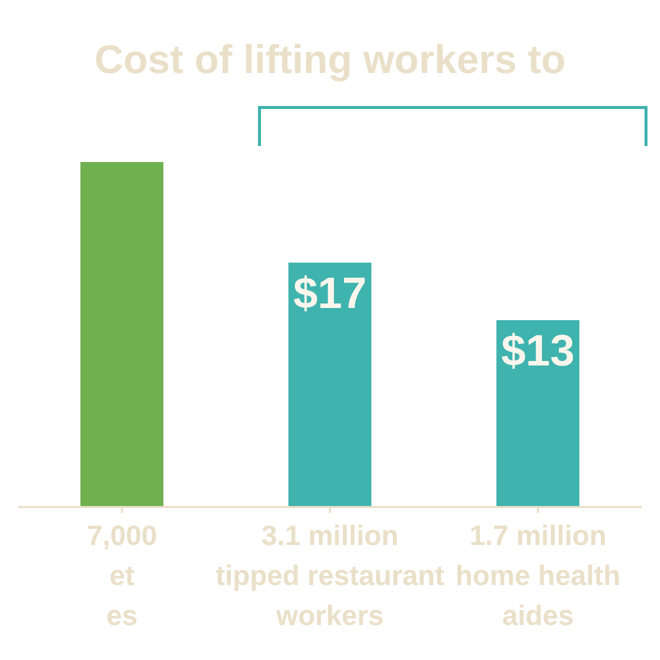 This screenshot has width=660, height=660. I want to click on data-label: $13, so click(538, 351).